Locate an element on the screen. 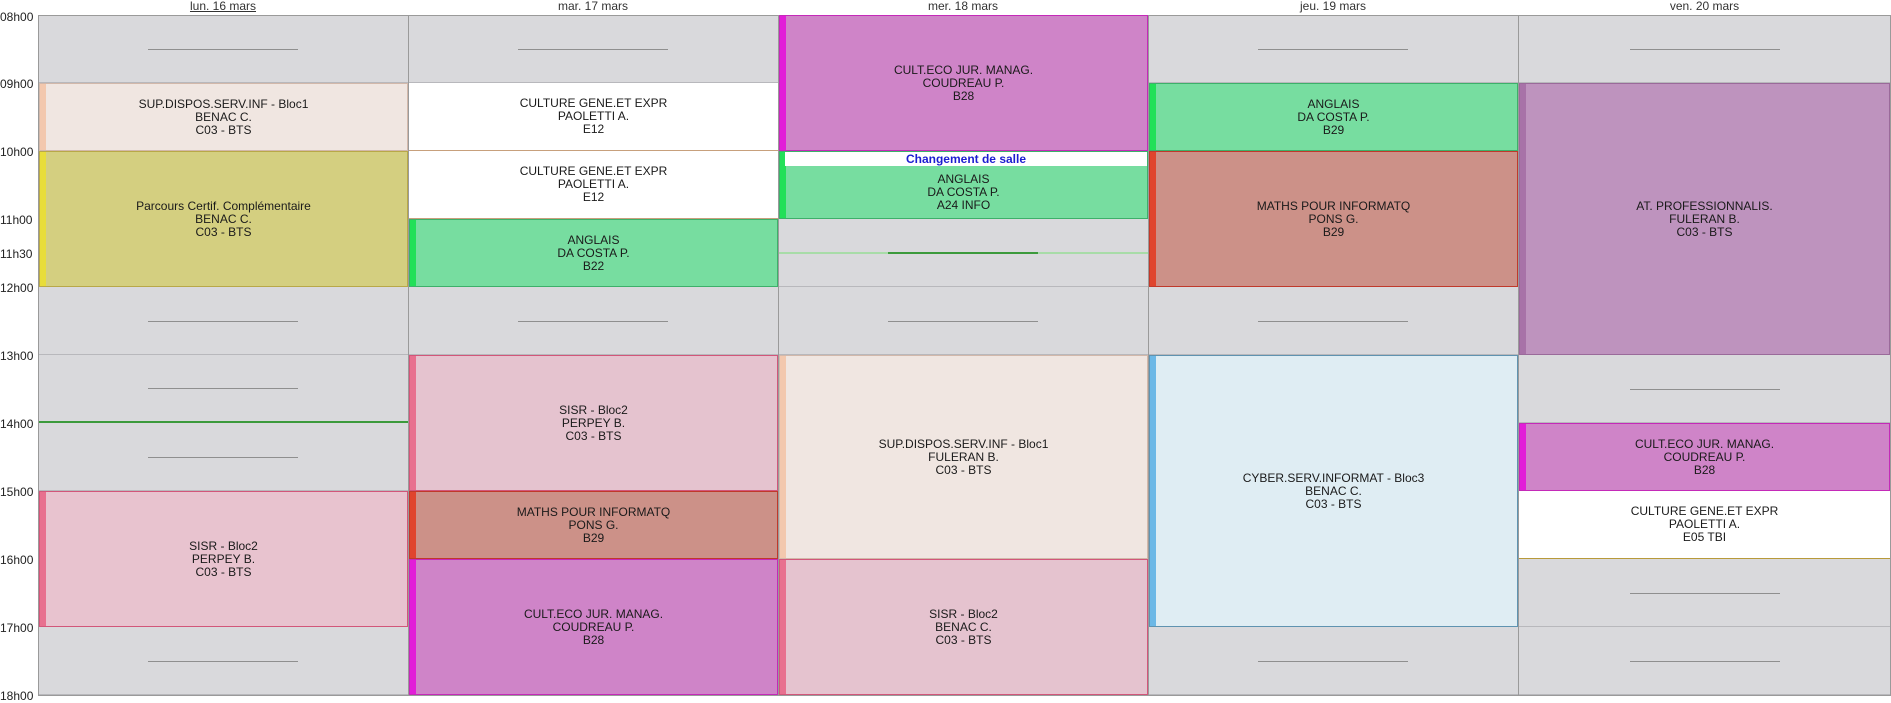 The image size is (1891, 703). course-block: ANGLAIS DA COSTA P. B29 is located at coordinates (1333, 117).